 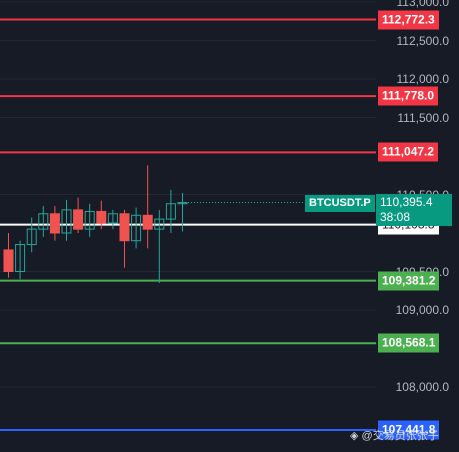 What do you see at coordinates (423, 79) in the screenshot?
I see `price-tick-label: 112,000.0` at bounding box center [423, 79].